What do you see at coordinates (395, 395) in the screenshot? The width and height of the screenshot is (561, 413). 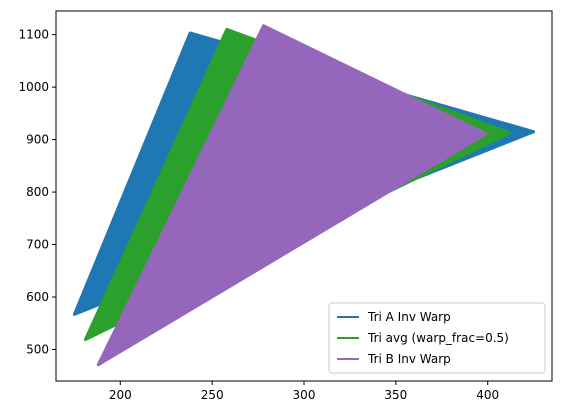 I see `x-tick-label: 350` at bounding box center [395, 395].